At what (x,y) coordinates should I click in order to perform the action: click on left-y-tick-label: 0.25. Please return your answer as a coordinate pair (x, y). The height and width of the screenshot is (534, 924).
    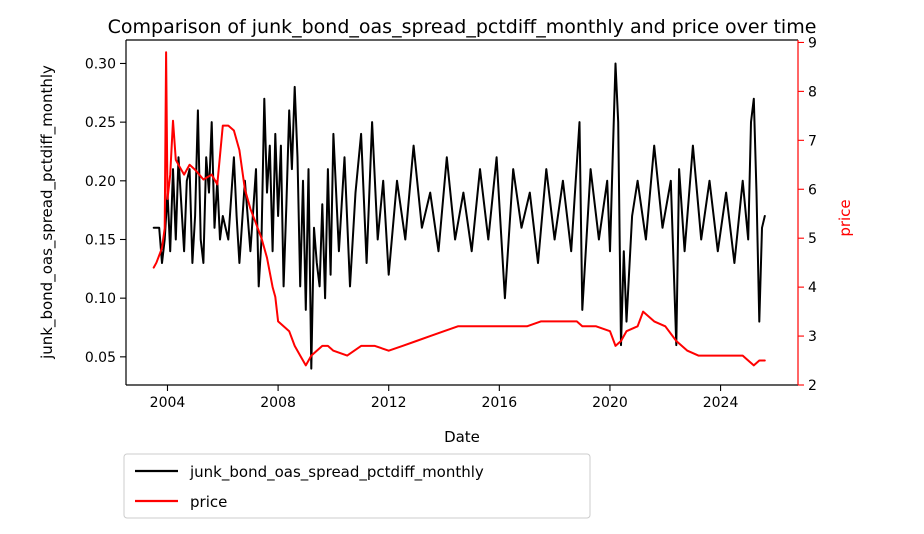
    Looking at the image, I should click on (100, 123).